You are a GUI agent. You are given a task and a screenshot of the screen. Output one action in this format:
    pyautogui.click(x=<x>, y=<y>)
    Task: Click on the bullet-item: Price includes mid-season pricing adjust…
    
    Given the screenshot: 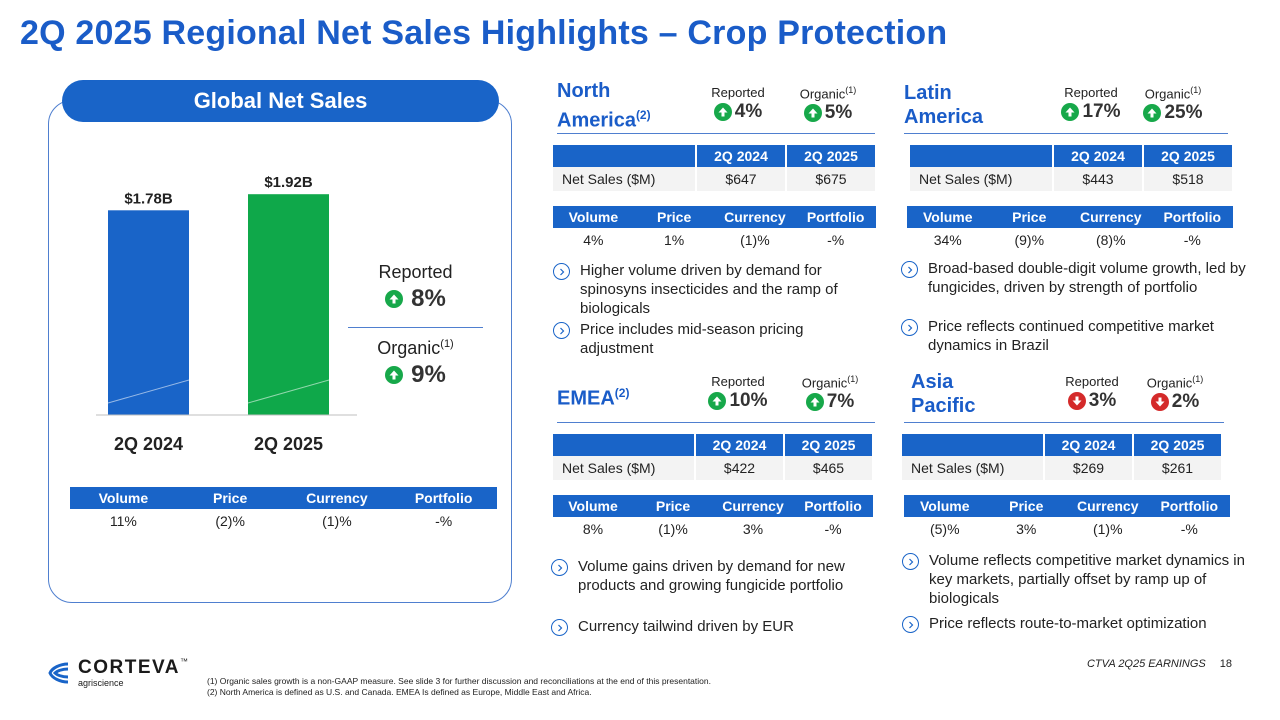 What is the action you would take?
    pyautogui.click(x=713, y=339)
    